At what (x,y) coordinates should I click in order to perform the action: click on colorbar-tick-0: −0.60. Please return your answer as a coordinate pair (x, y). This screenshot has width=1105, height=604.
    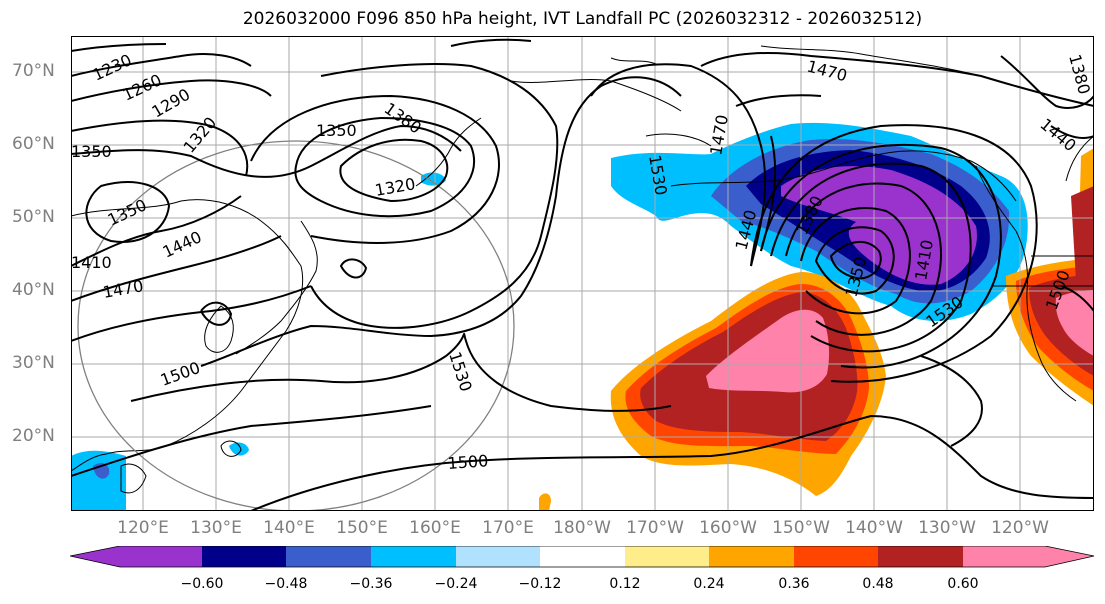
    Looking at the image, I should click on (202, 584).